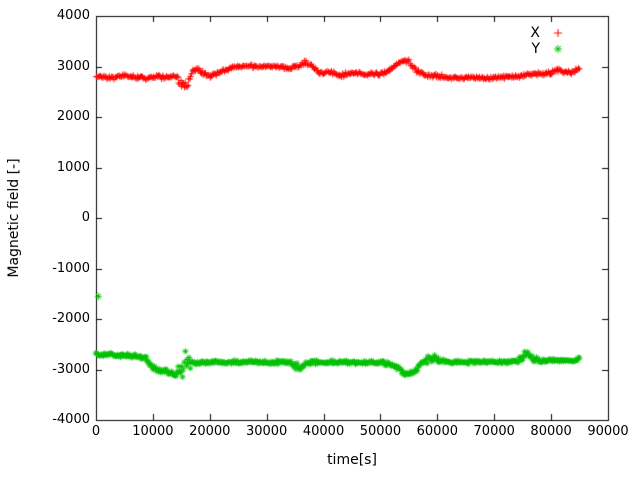 Image resolution: width=640 pixels, height=480 pixels. What do you see at coordinates (380, 431) in the screenshot?
I see `x-tick-label: 50000` at bounding box center [380, 431].